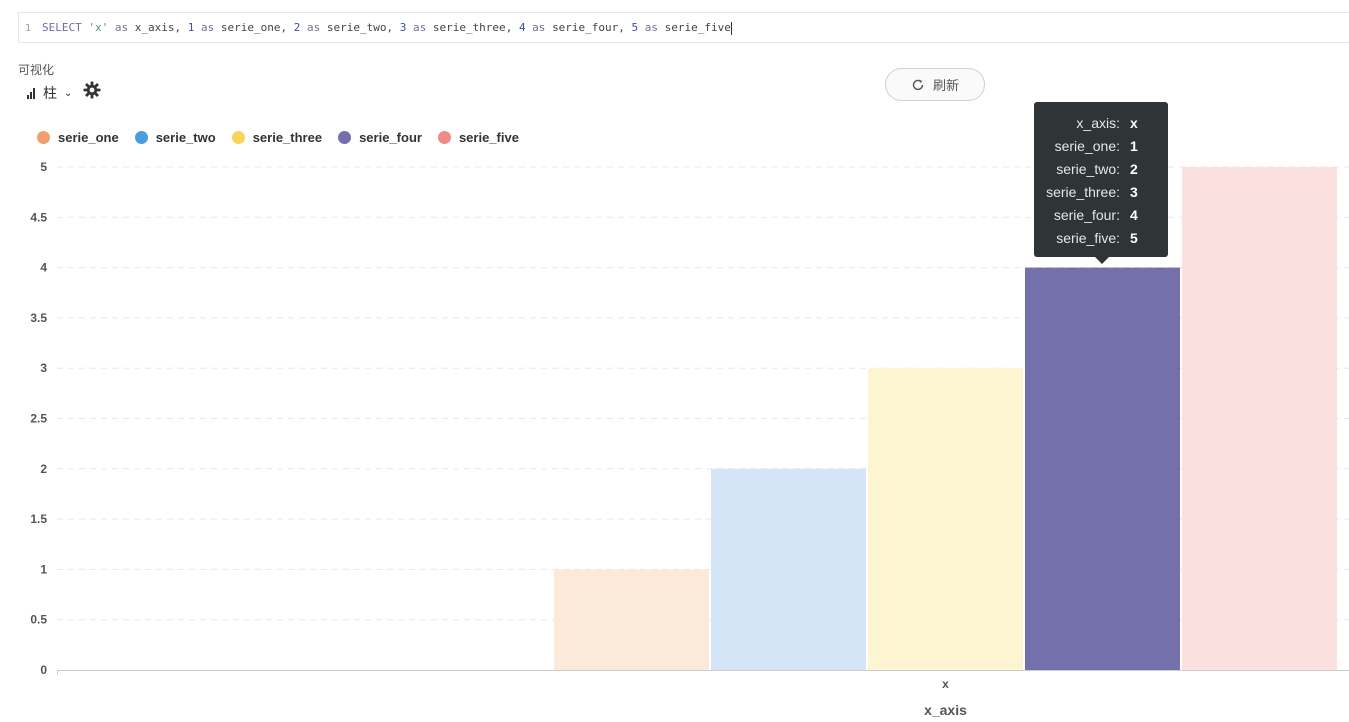 The height and width of the screenshot is (722, 1349). What do you see at coordinates (1102, 260) in the screenshot?
I see `tooltip-arrow` at bounding box center [1102, 260].